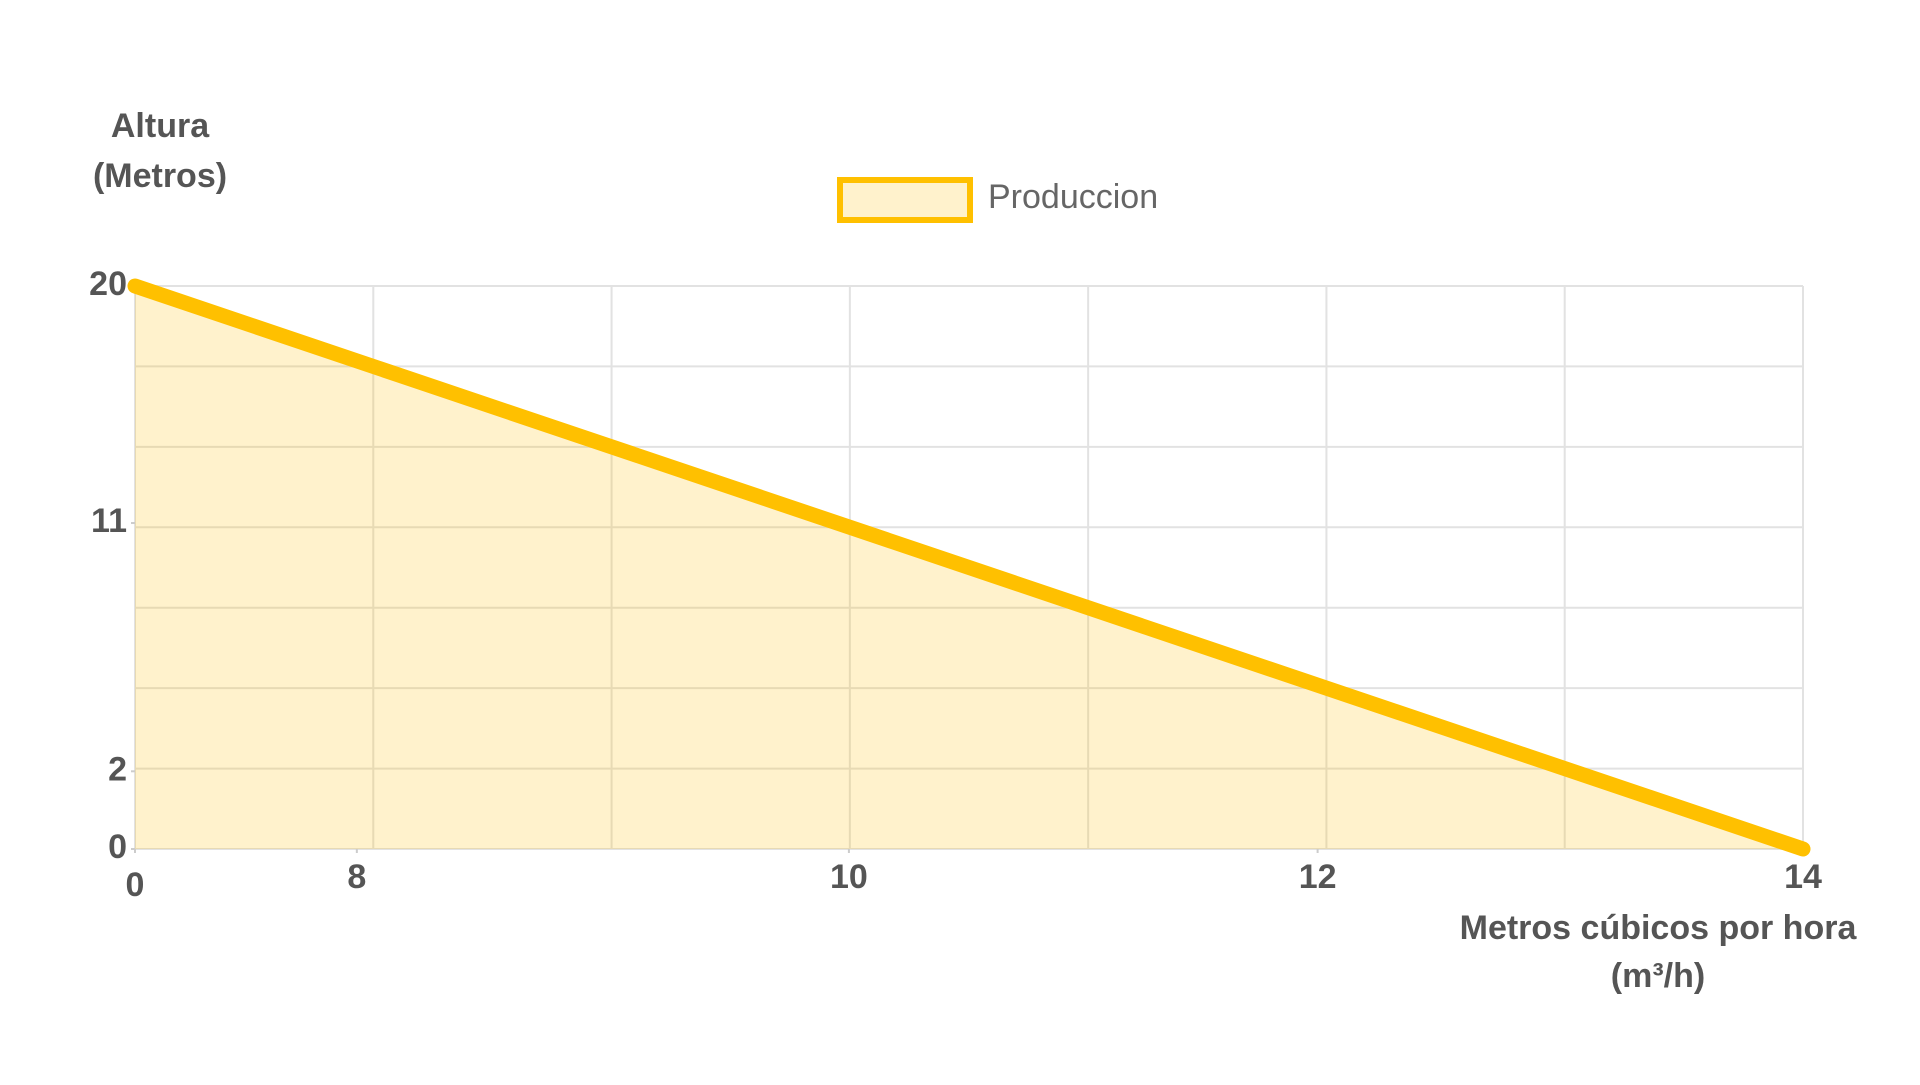 This screenshot has height=1085, width=1920. What do you see at coordinates (117, 769) in the screenshot?
I see `y-tick-label: 2` at bounding box center [117, 769].